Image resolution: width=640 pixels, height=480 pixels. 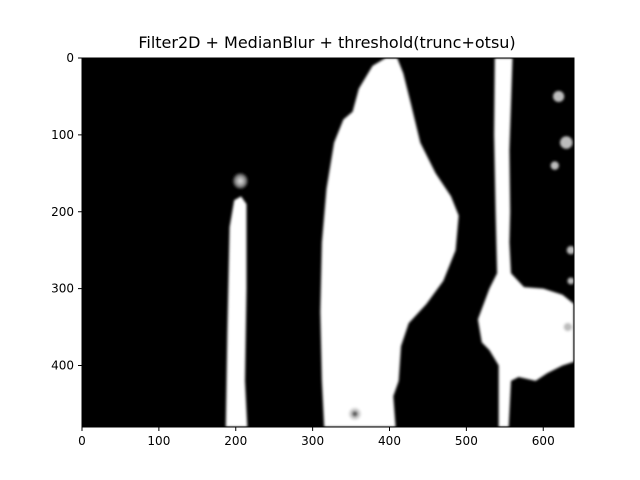 I want to click on spot-above-bar, so click(x=240, y=181).